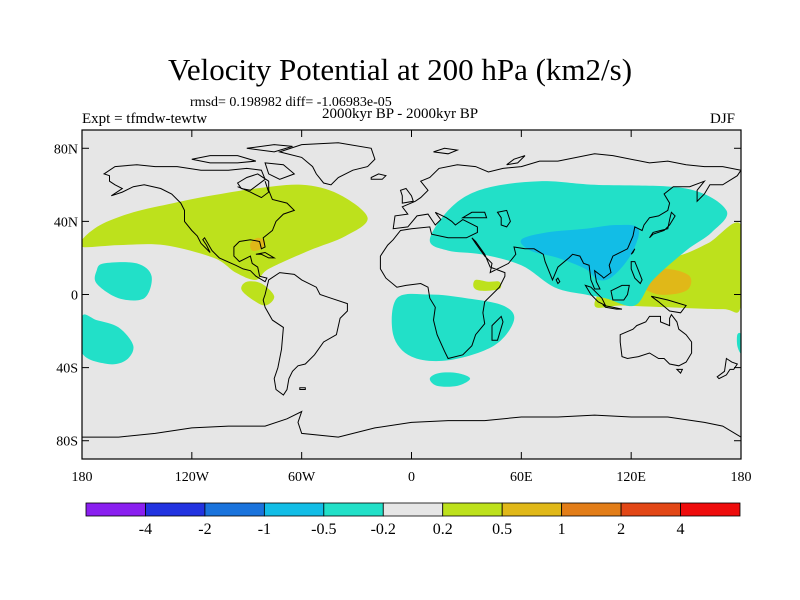 This screenshot has width=800, height=600. Describe the element at coordinates (636, 273) in the screenshot. I see `coast-philippines` at that location.